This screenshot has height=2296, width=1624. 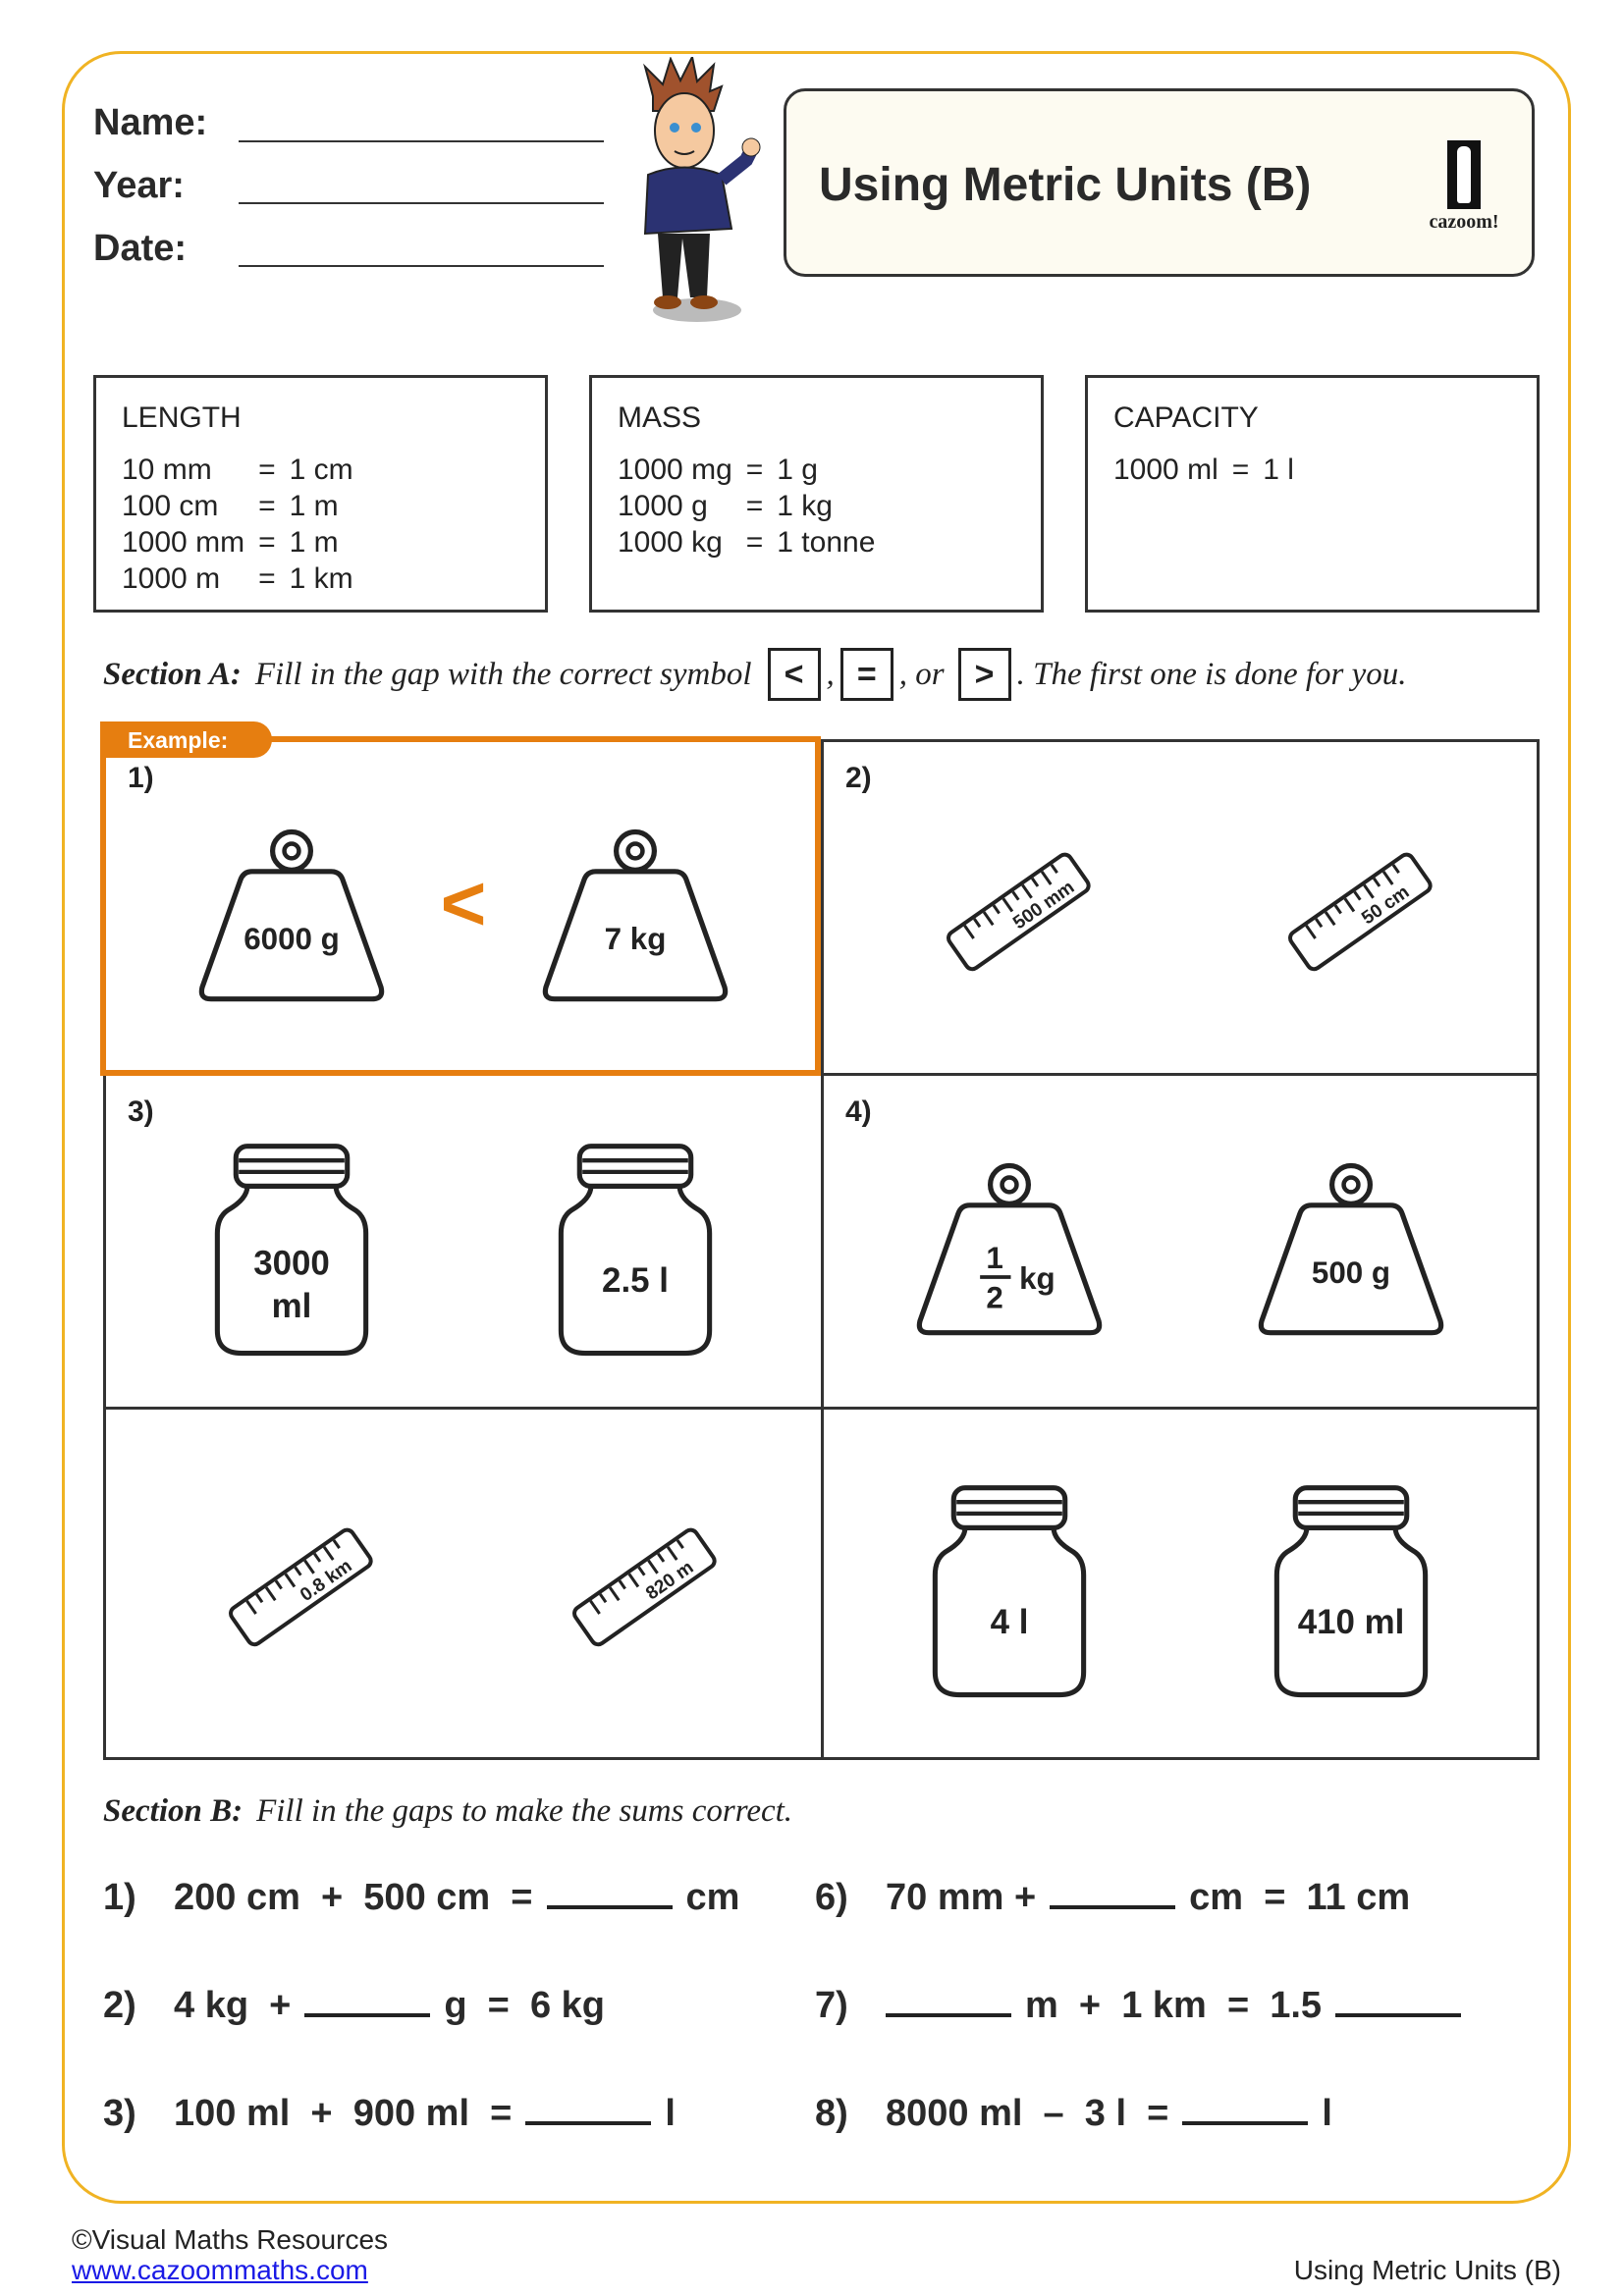 What do you see at coordinates (292, 1306) in the screenshot?
I see `jar-label-unit: ml` at bounding box center [292, 1306].